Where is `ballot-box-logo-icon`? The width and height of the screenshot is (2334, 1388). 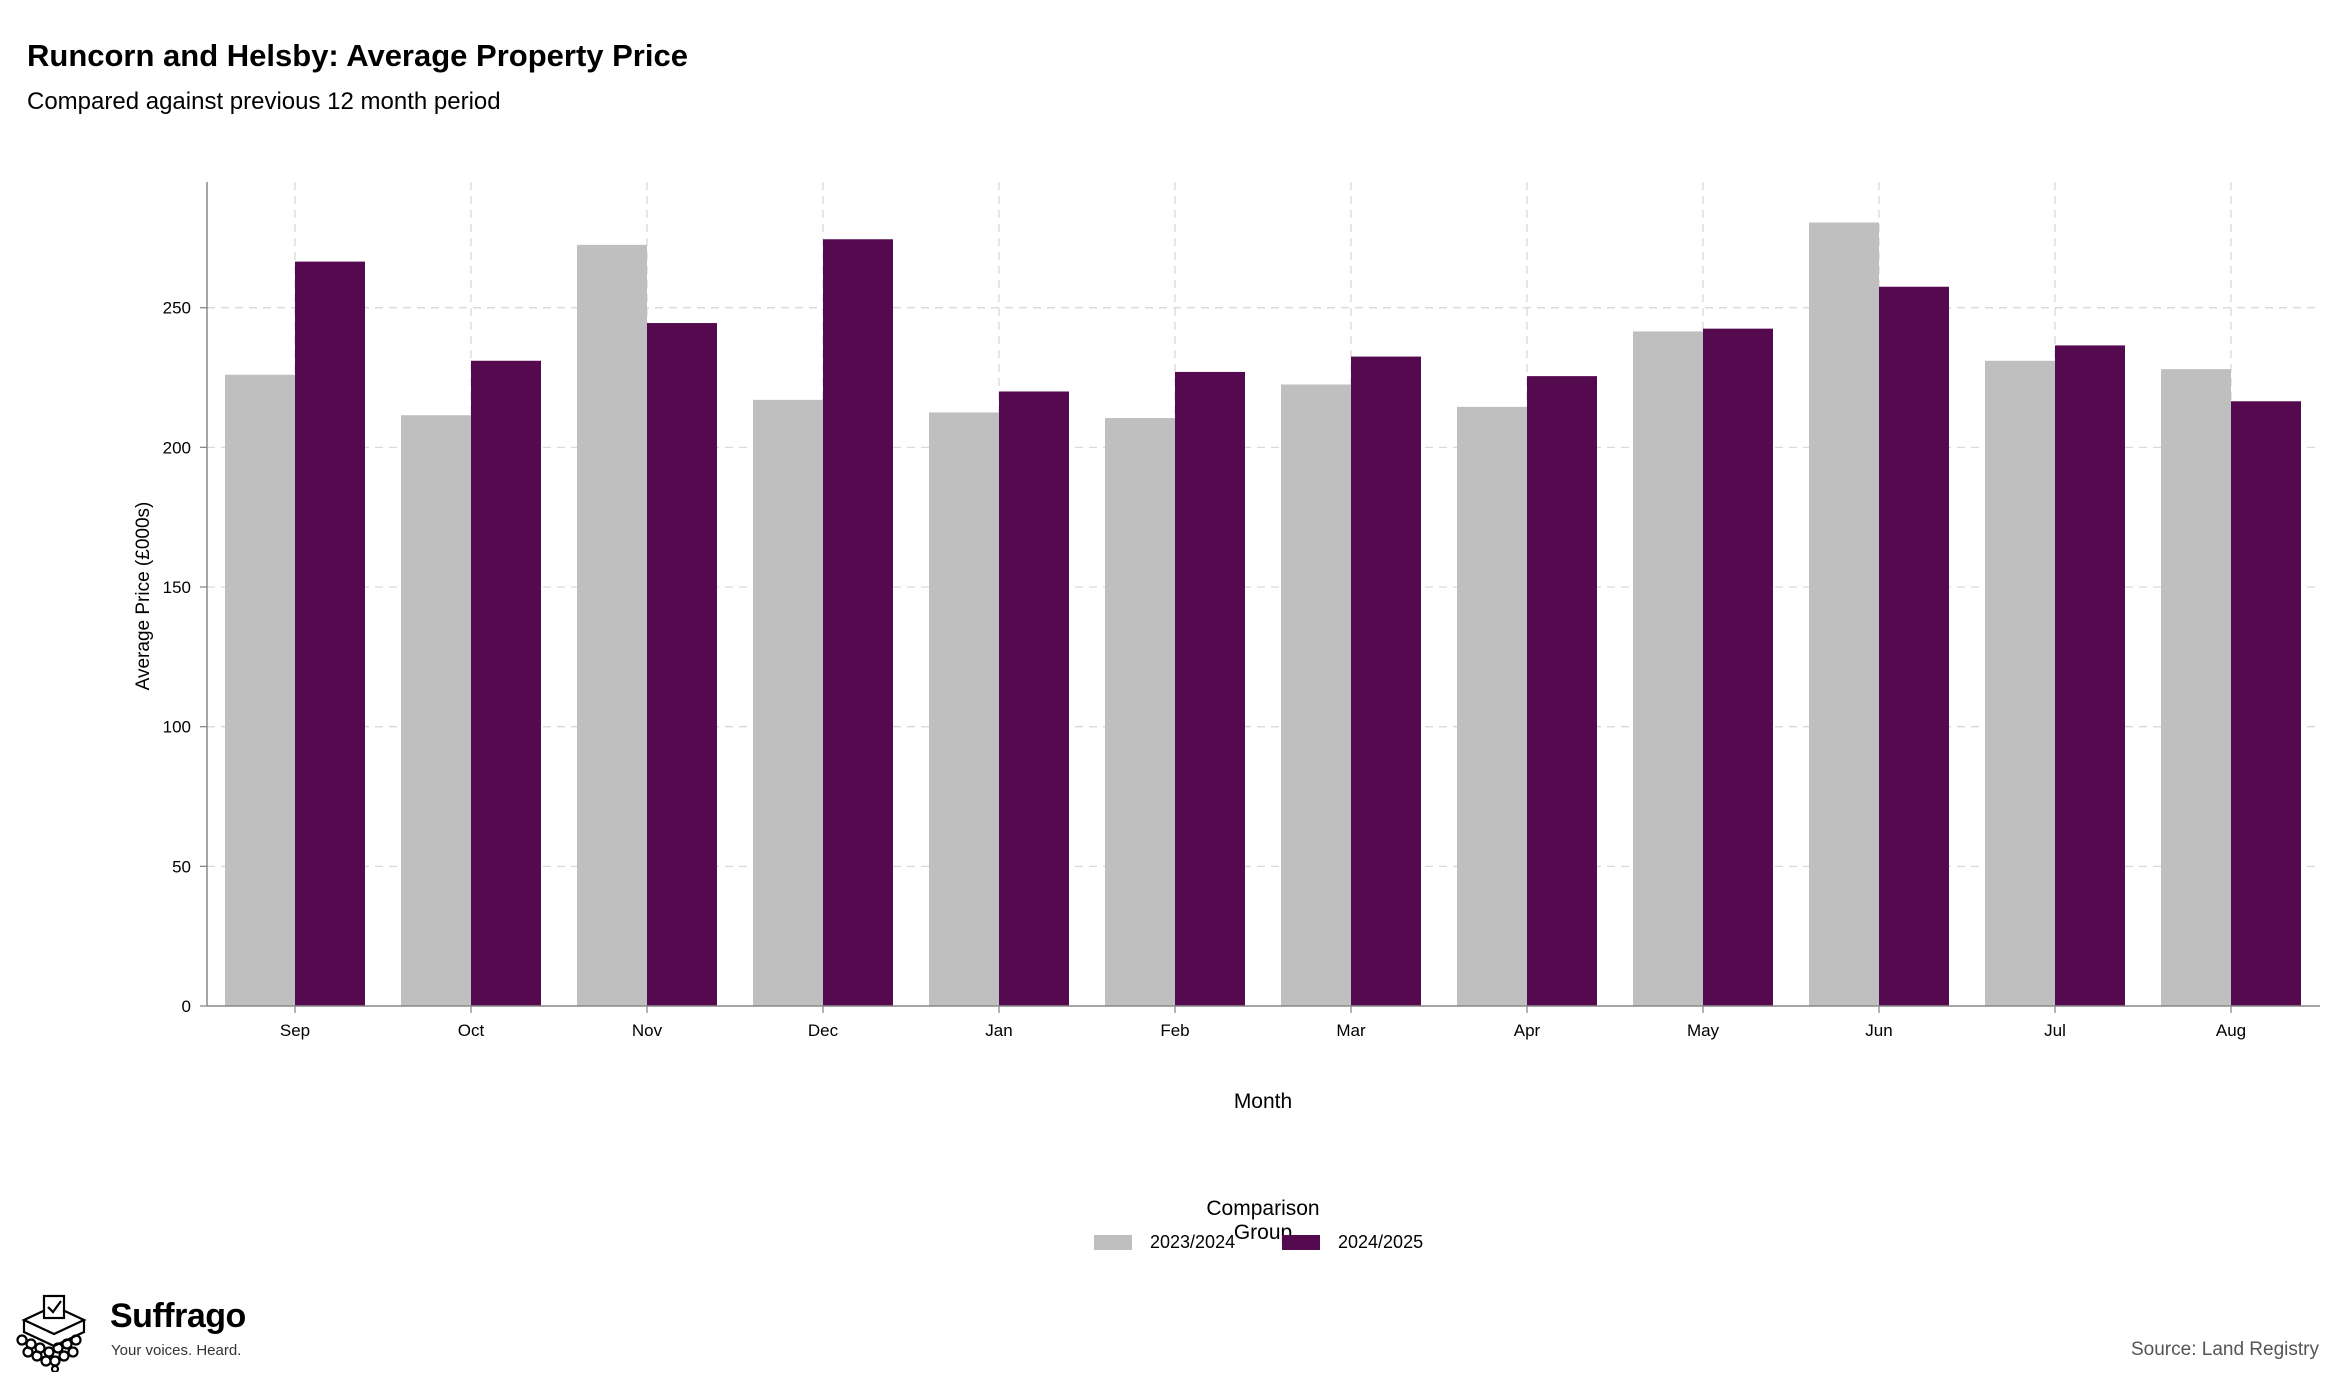 ballot-box-logo-icon is located at coordinates (51, 1333).